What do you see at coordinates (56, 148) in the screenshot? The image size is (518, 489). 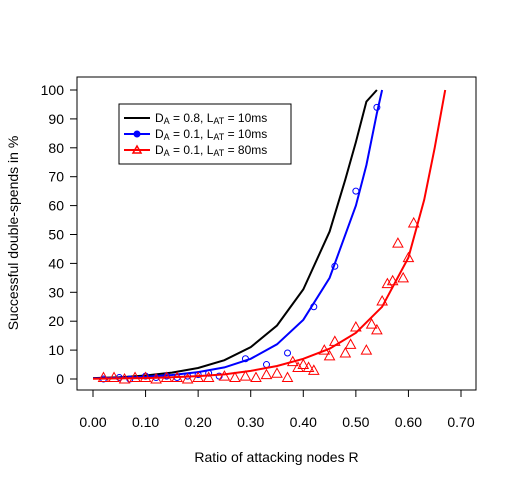 I see `y-tick-label: 80` at bounding box center [56, 148].